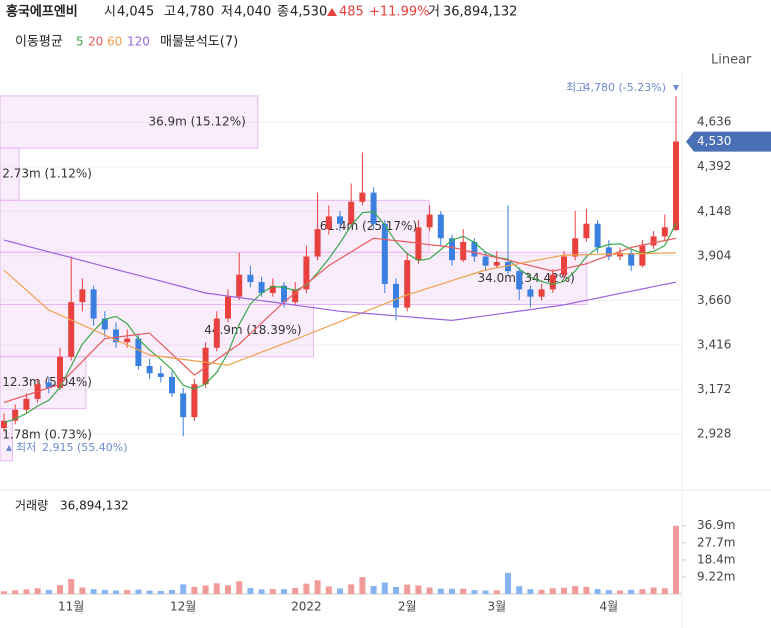 The height and width of the screenshot is (628, 771). Describe the element at coordinates (496, 607) in the screenshot. I see `x-tick-label: 3월` at that location.